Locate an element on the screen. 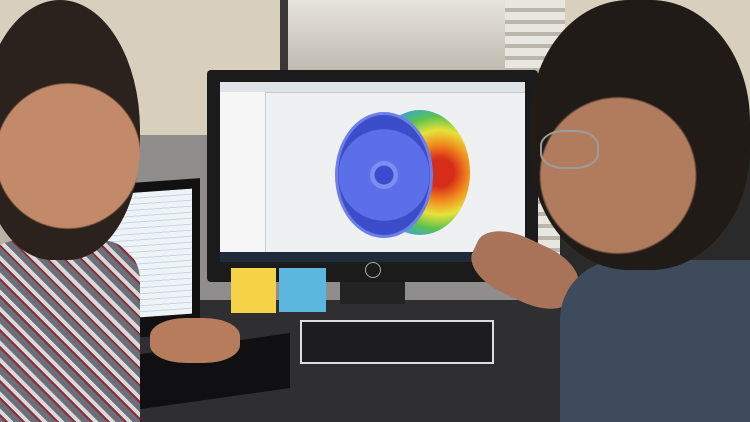 The image size is (750, 422). person-left-hand is located at coordinates (195, 340).